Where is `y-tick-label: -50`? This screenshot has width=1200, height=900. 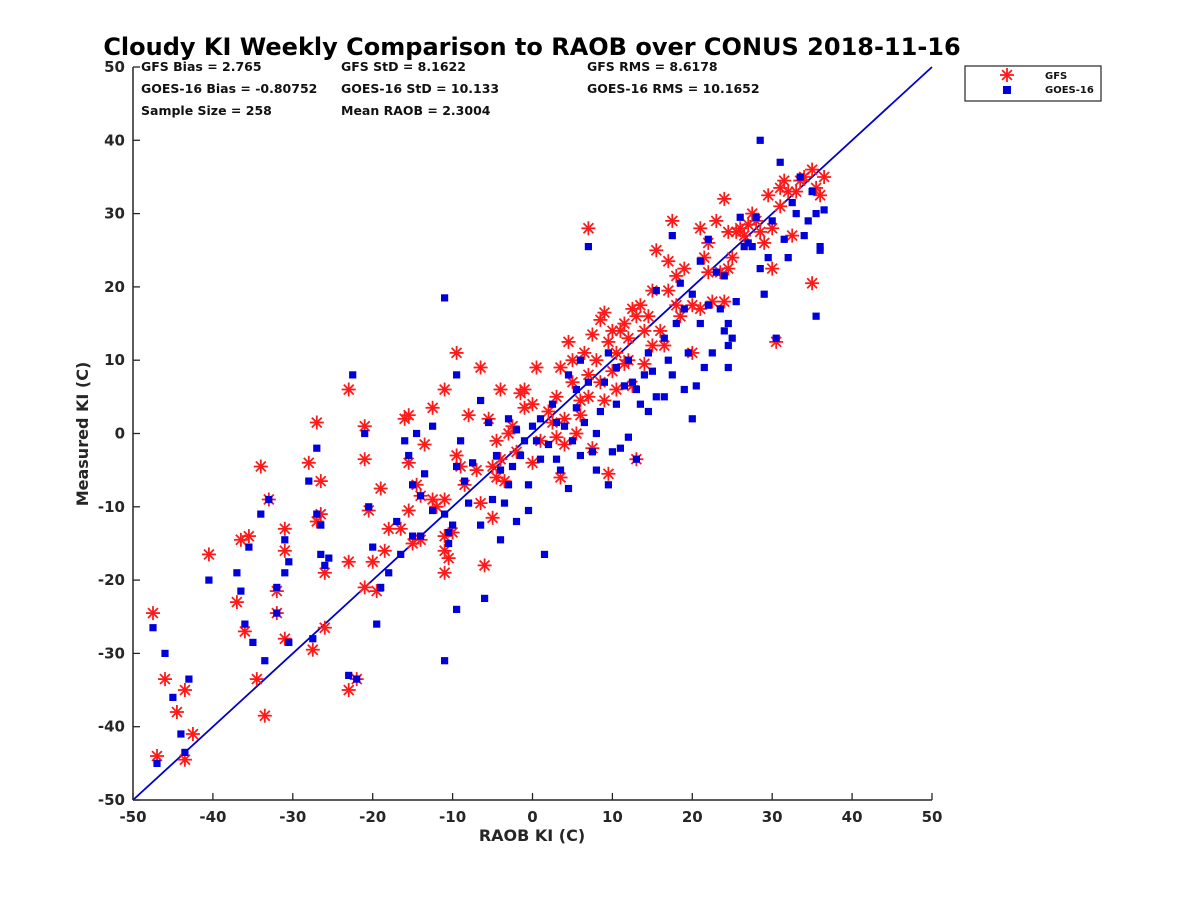
y-tick-label: -50 is located at coordinates (111, 800).